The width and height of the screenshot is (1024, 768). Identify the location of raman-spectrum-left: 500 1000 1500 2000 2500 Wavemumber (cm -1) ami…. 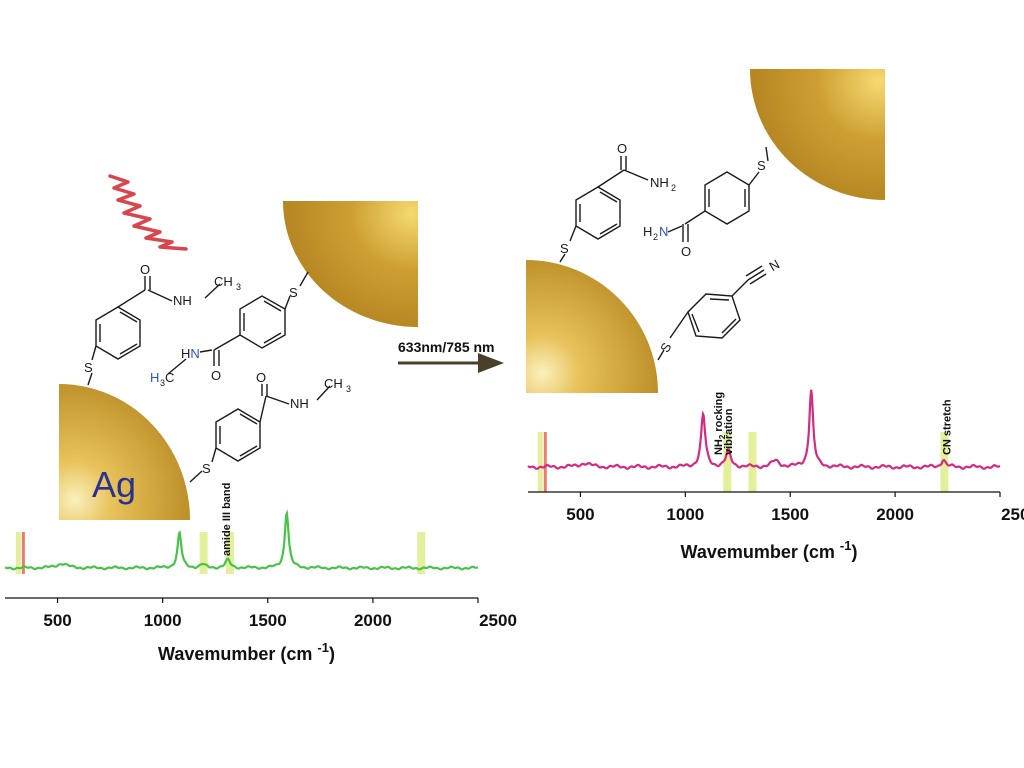
(260, 573).